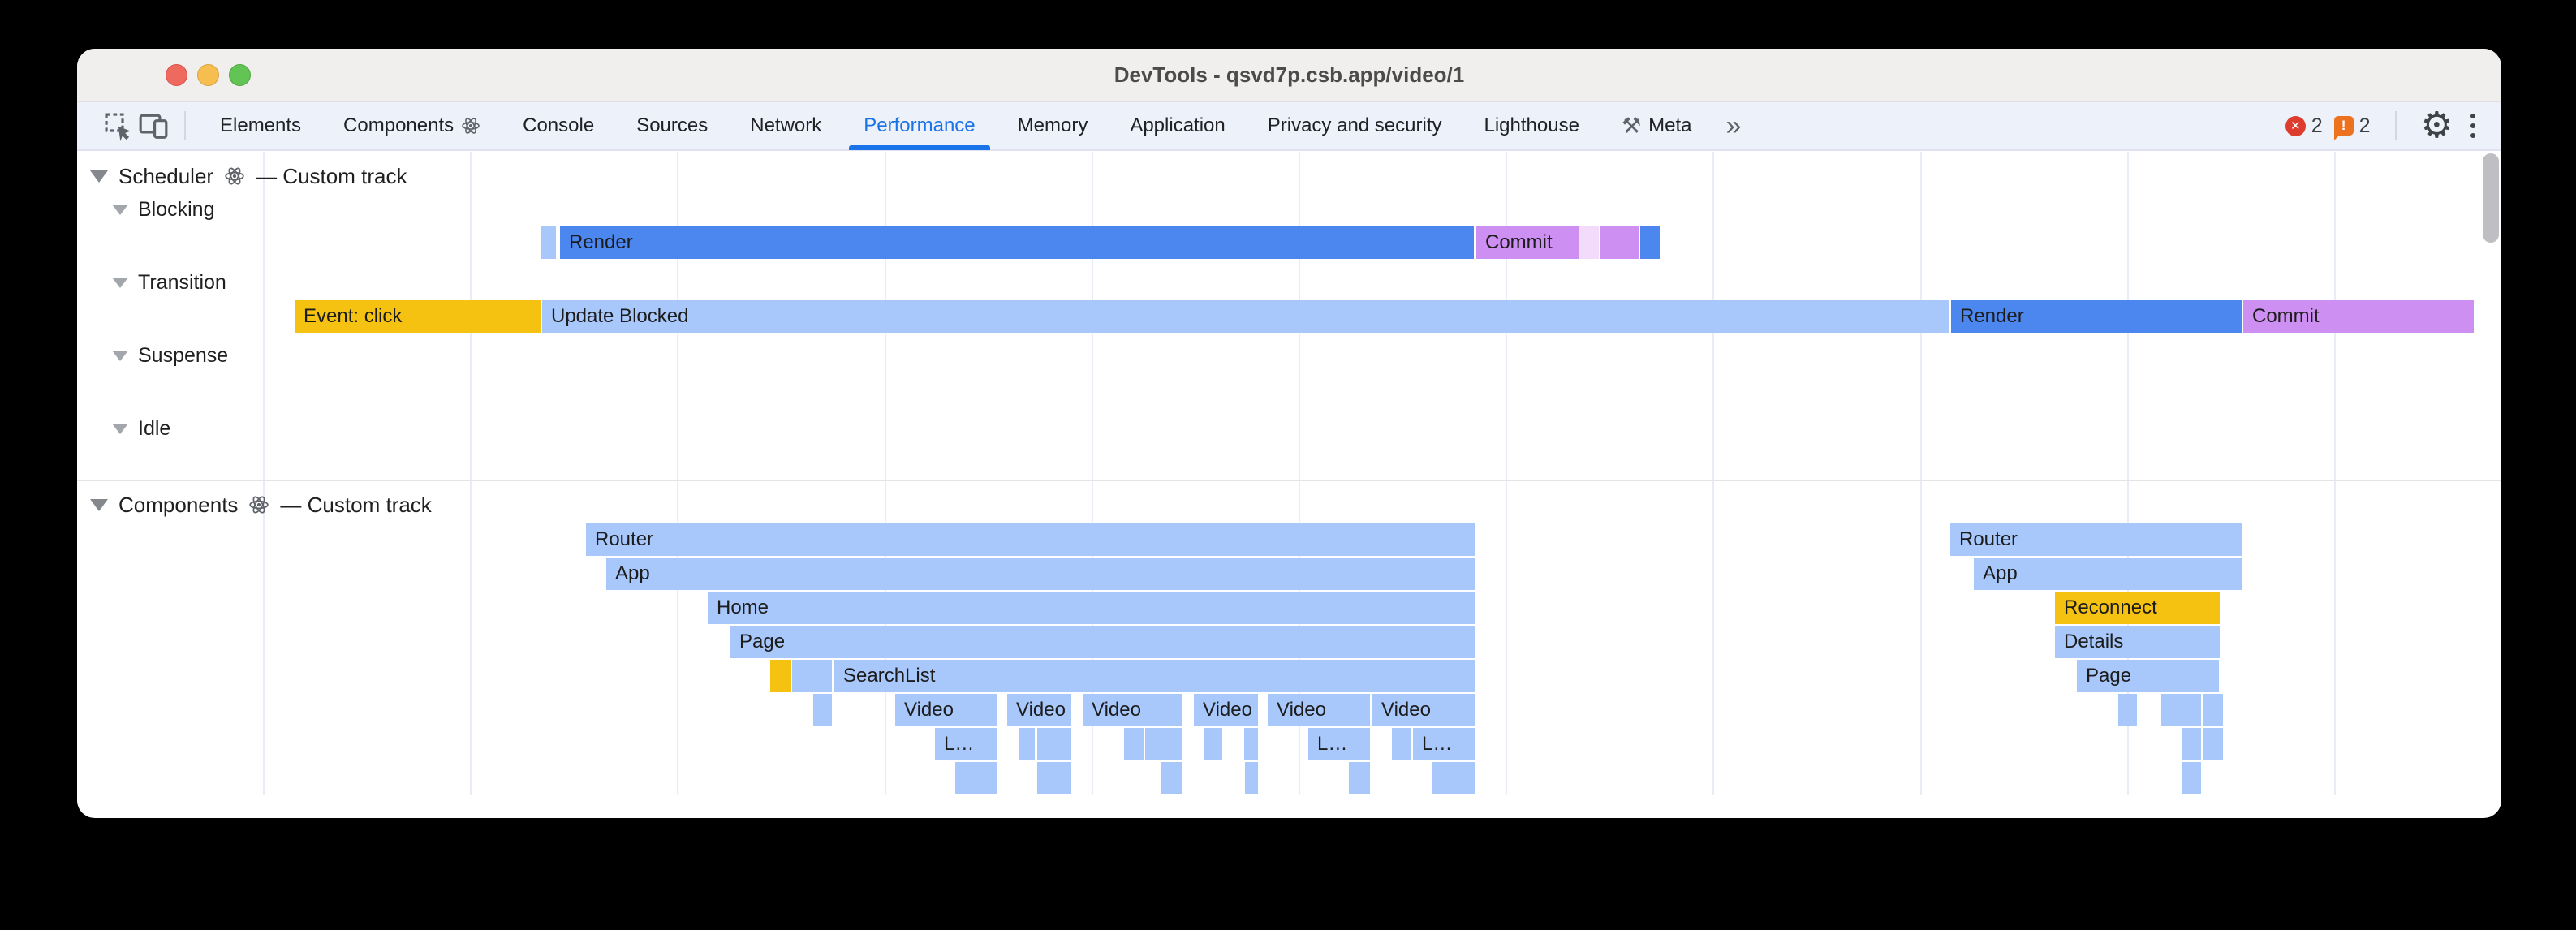 The width and height of the screenshot is (2576, 930). What do you see at coordinates (155, 428) in the screenshot?
I see `lane-label: Idle` at bounding box center [155, 428].